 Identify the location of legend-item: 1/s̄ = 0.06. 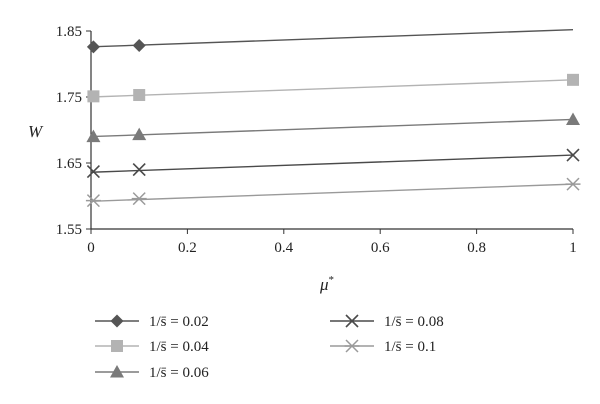
(152, 373).